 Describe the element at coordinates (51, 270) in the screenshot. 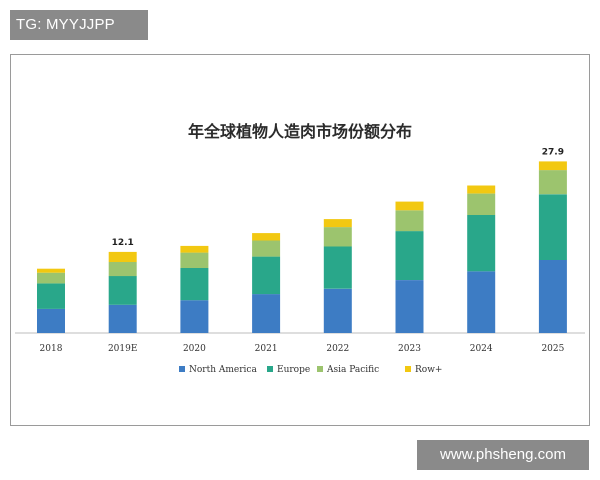

I see `bar-2018-row-` at that location.